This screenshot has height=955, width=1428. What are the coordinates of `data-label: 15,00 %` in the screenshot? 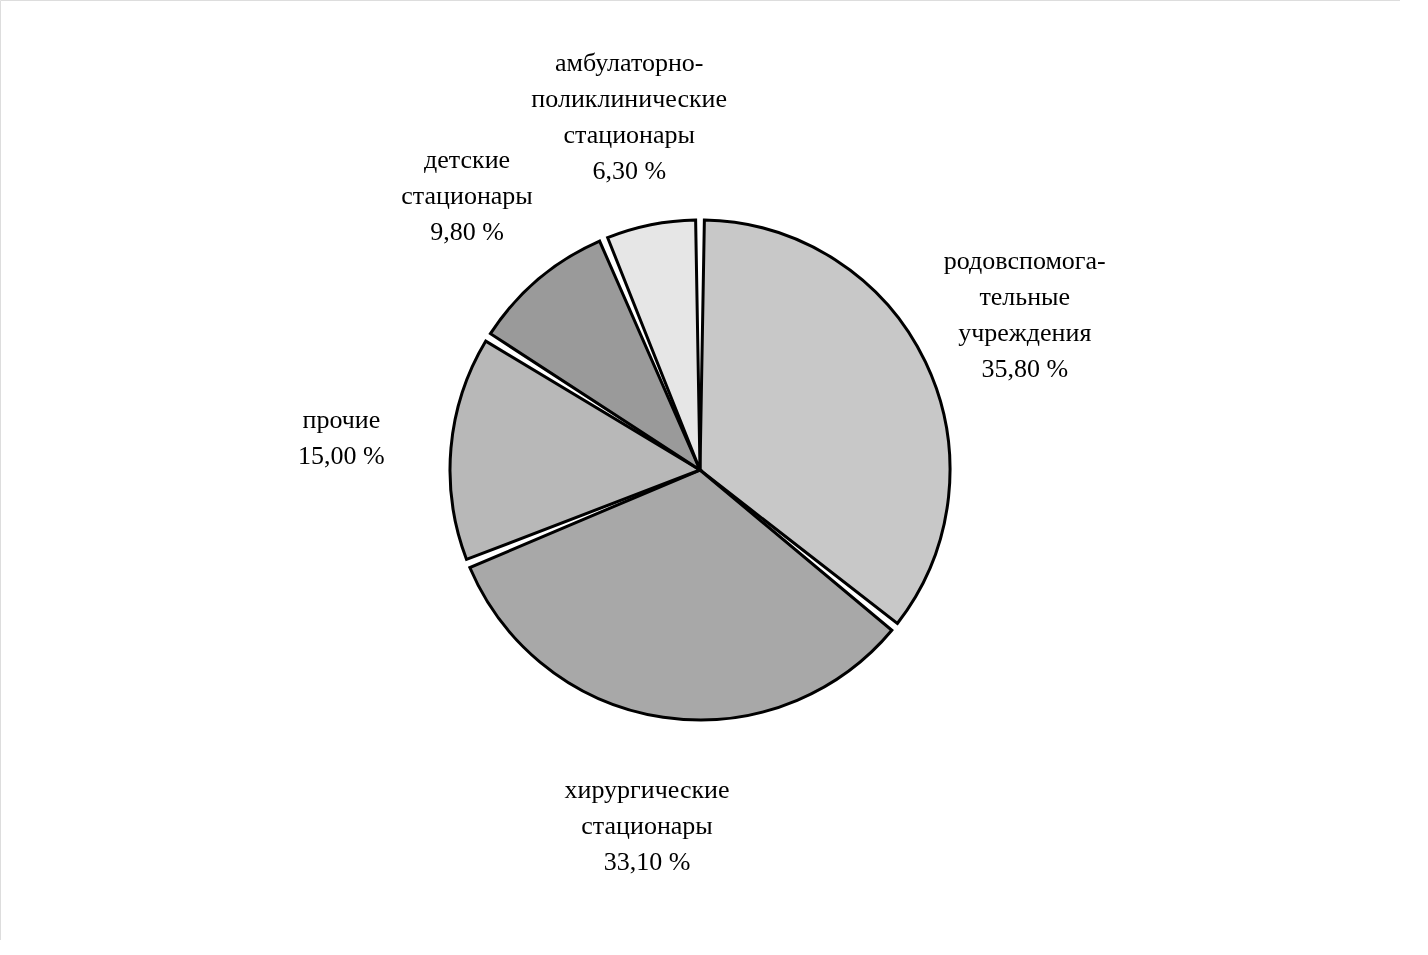 It's located at (341, 456).